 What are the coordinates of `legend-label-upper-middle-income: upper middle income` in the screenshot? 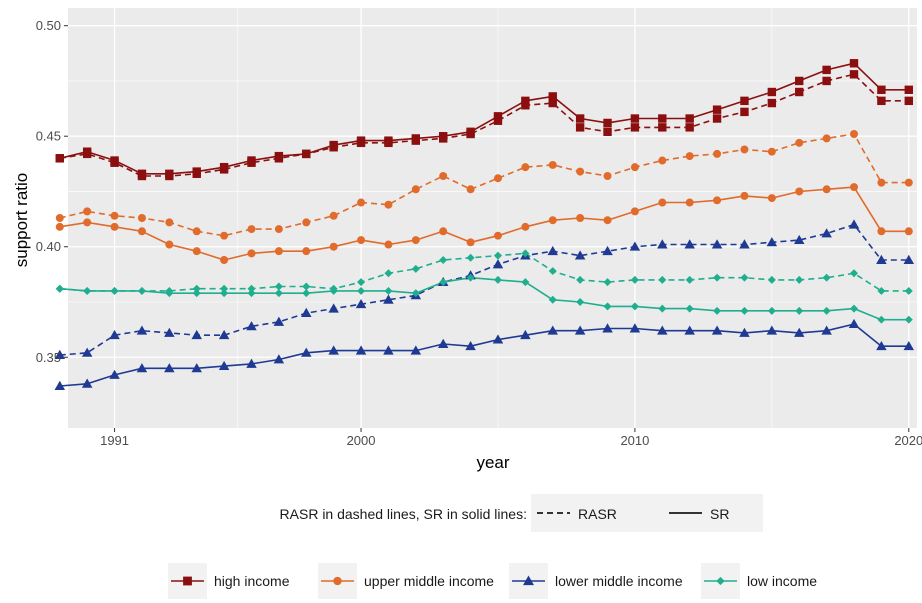 It's located at (429, 581).